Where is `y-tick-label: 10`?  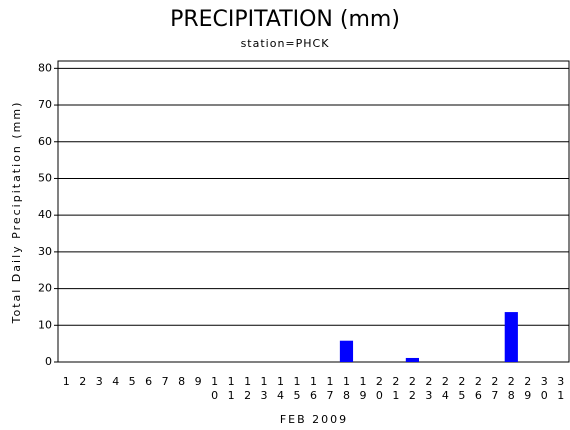
y-tick-label: 10 is located at coordinates (45, 324).